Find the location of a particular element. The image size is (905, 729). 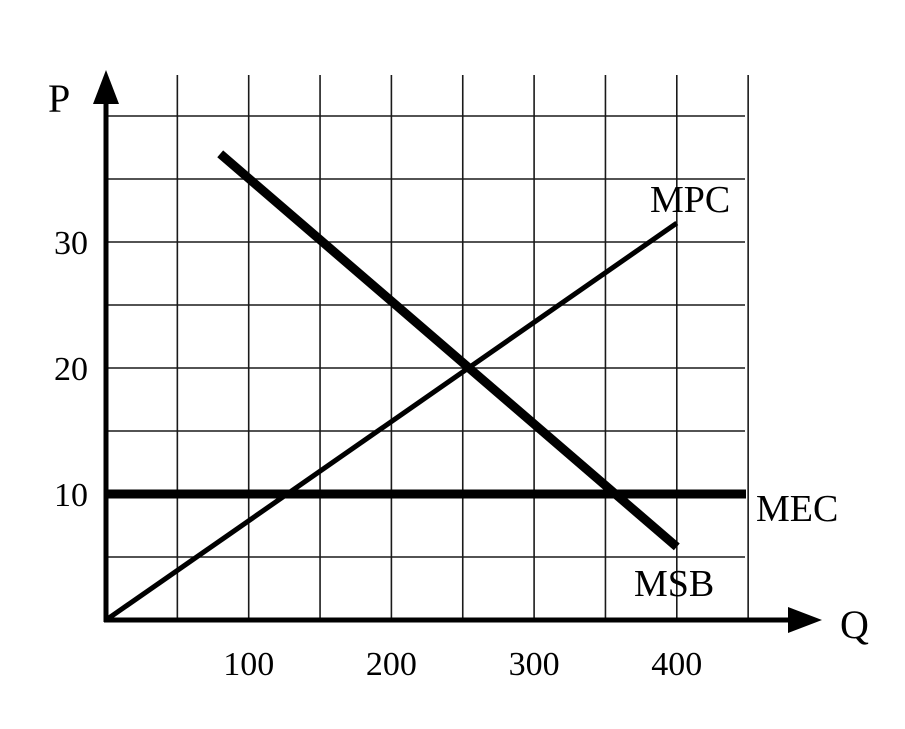

series-label-mpc: MPC is located at coordinates (690, 200).